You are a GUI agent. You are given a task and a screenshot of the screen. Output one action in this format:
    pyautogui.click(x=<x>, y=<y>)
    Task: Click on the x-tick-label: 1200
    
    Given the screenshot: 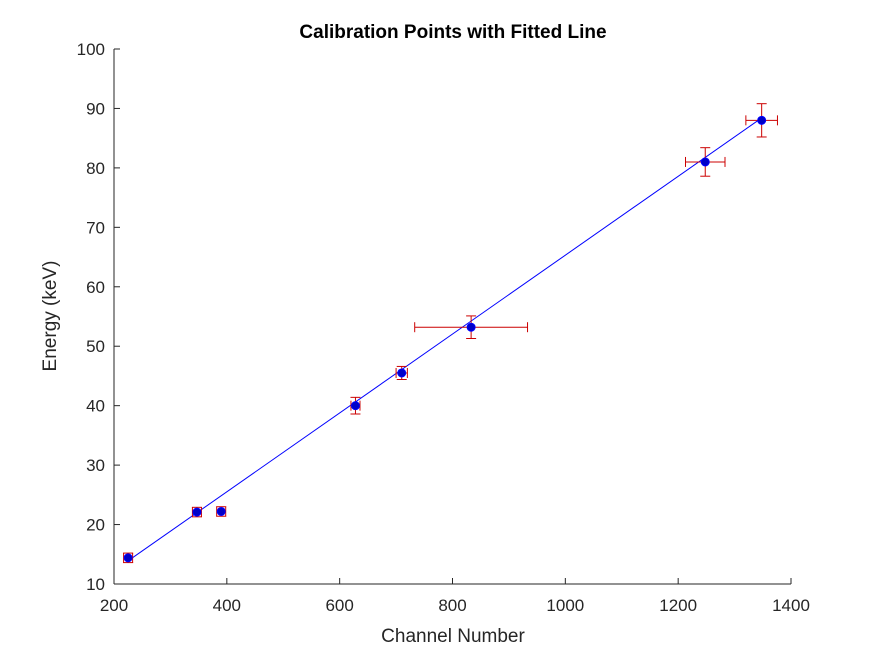 What is the action you would take?
    pyautogui.click(x=678, y=605)
    